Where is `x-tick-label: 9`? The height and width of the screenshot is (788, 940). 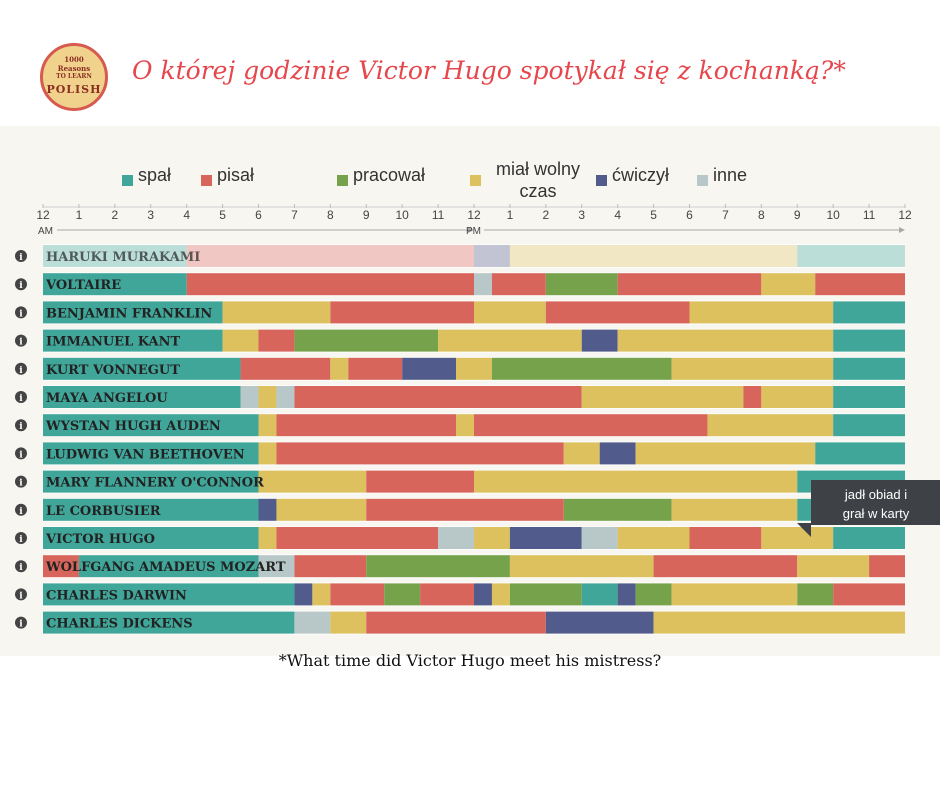 x-tick-label: 9 is located at coordinates (366, 215).